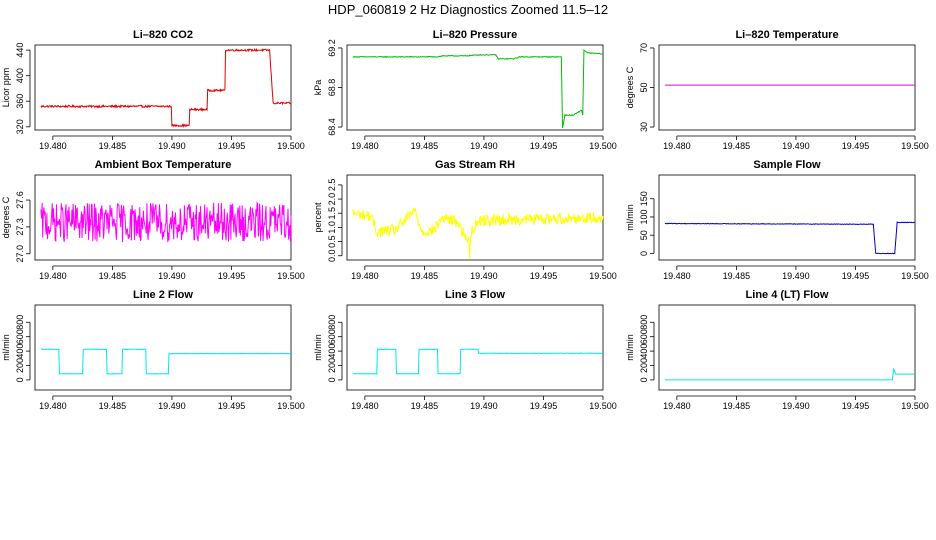 This screenshot has width=936, height=540. I want to click on chart-title: Ambient Box Temperature, so click(163, 165).